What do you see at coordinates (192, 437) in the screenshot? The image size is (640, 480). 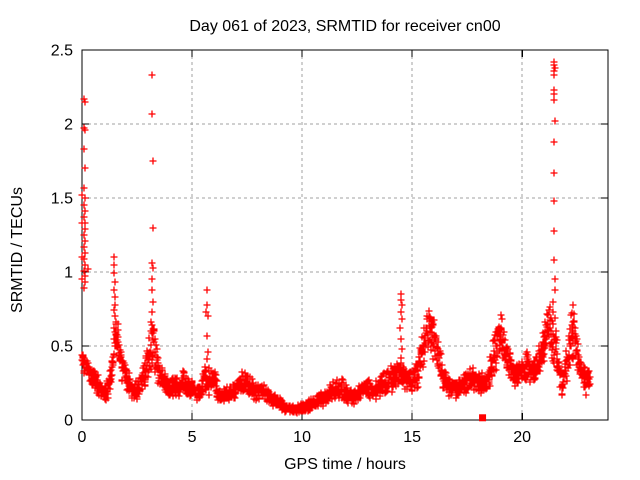 I see `x-tick-label: 5` at bounding box center [192, 437].